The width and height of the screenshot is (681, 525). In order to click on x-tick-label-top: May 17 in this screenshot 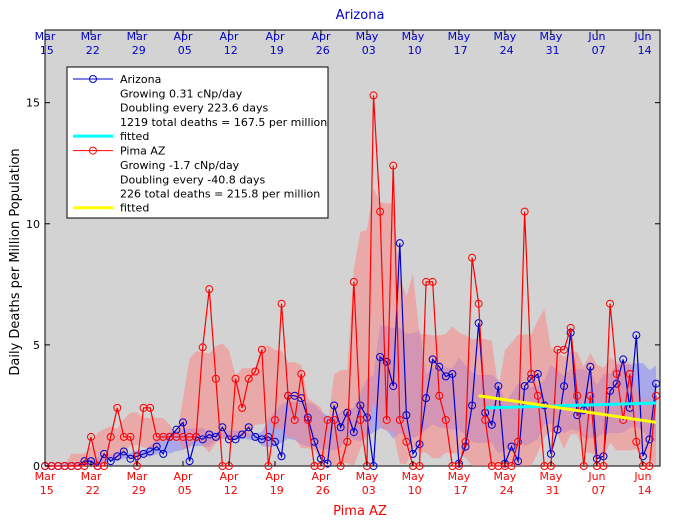, I will do `click(459, 43)`.